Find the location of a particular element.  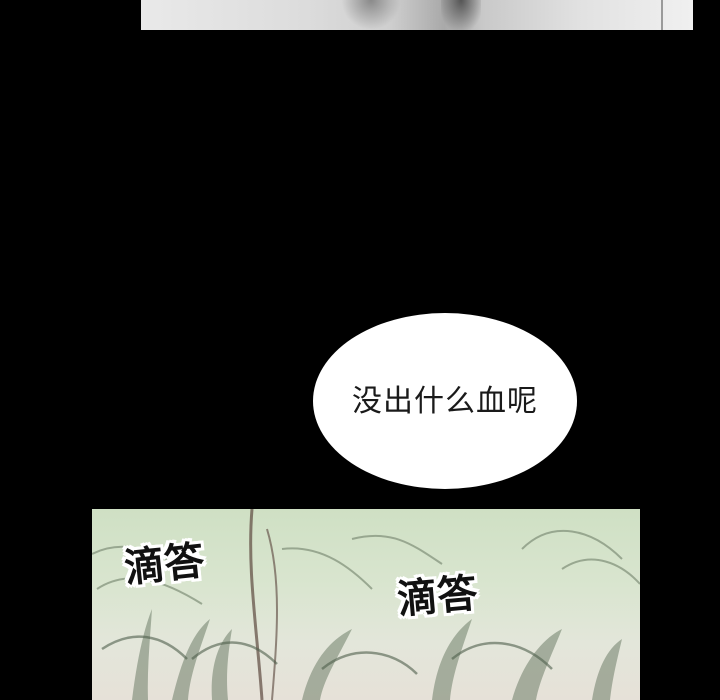

panel-edge-line is located at coordinates (662, 15).